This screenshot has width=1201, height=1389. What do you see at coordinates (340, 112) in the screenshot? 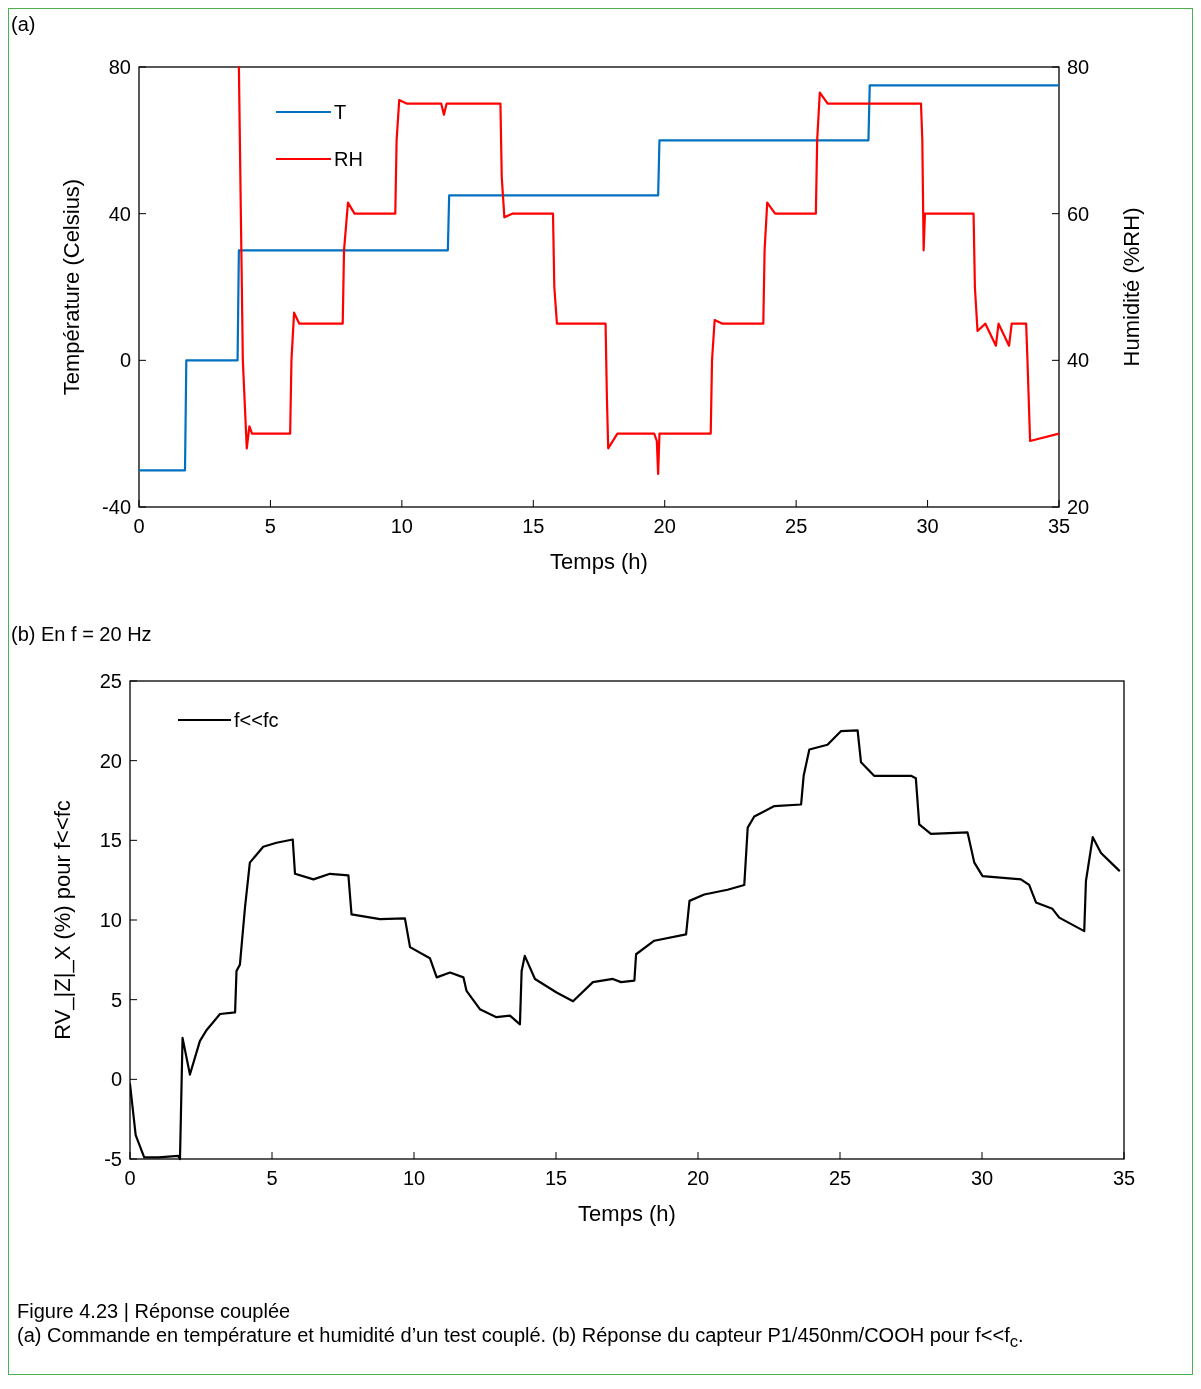
I see `legend-label: T` at bounding box center [340, 112].